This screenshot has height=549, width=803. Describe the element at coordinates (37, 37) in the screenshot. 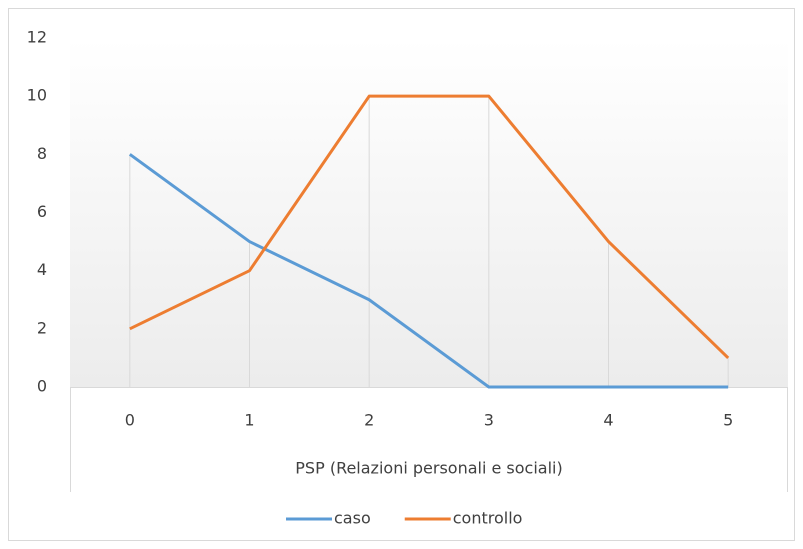

I see `y-tick-label: 12` at that location.